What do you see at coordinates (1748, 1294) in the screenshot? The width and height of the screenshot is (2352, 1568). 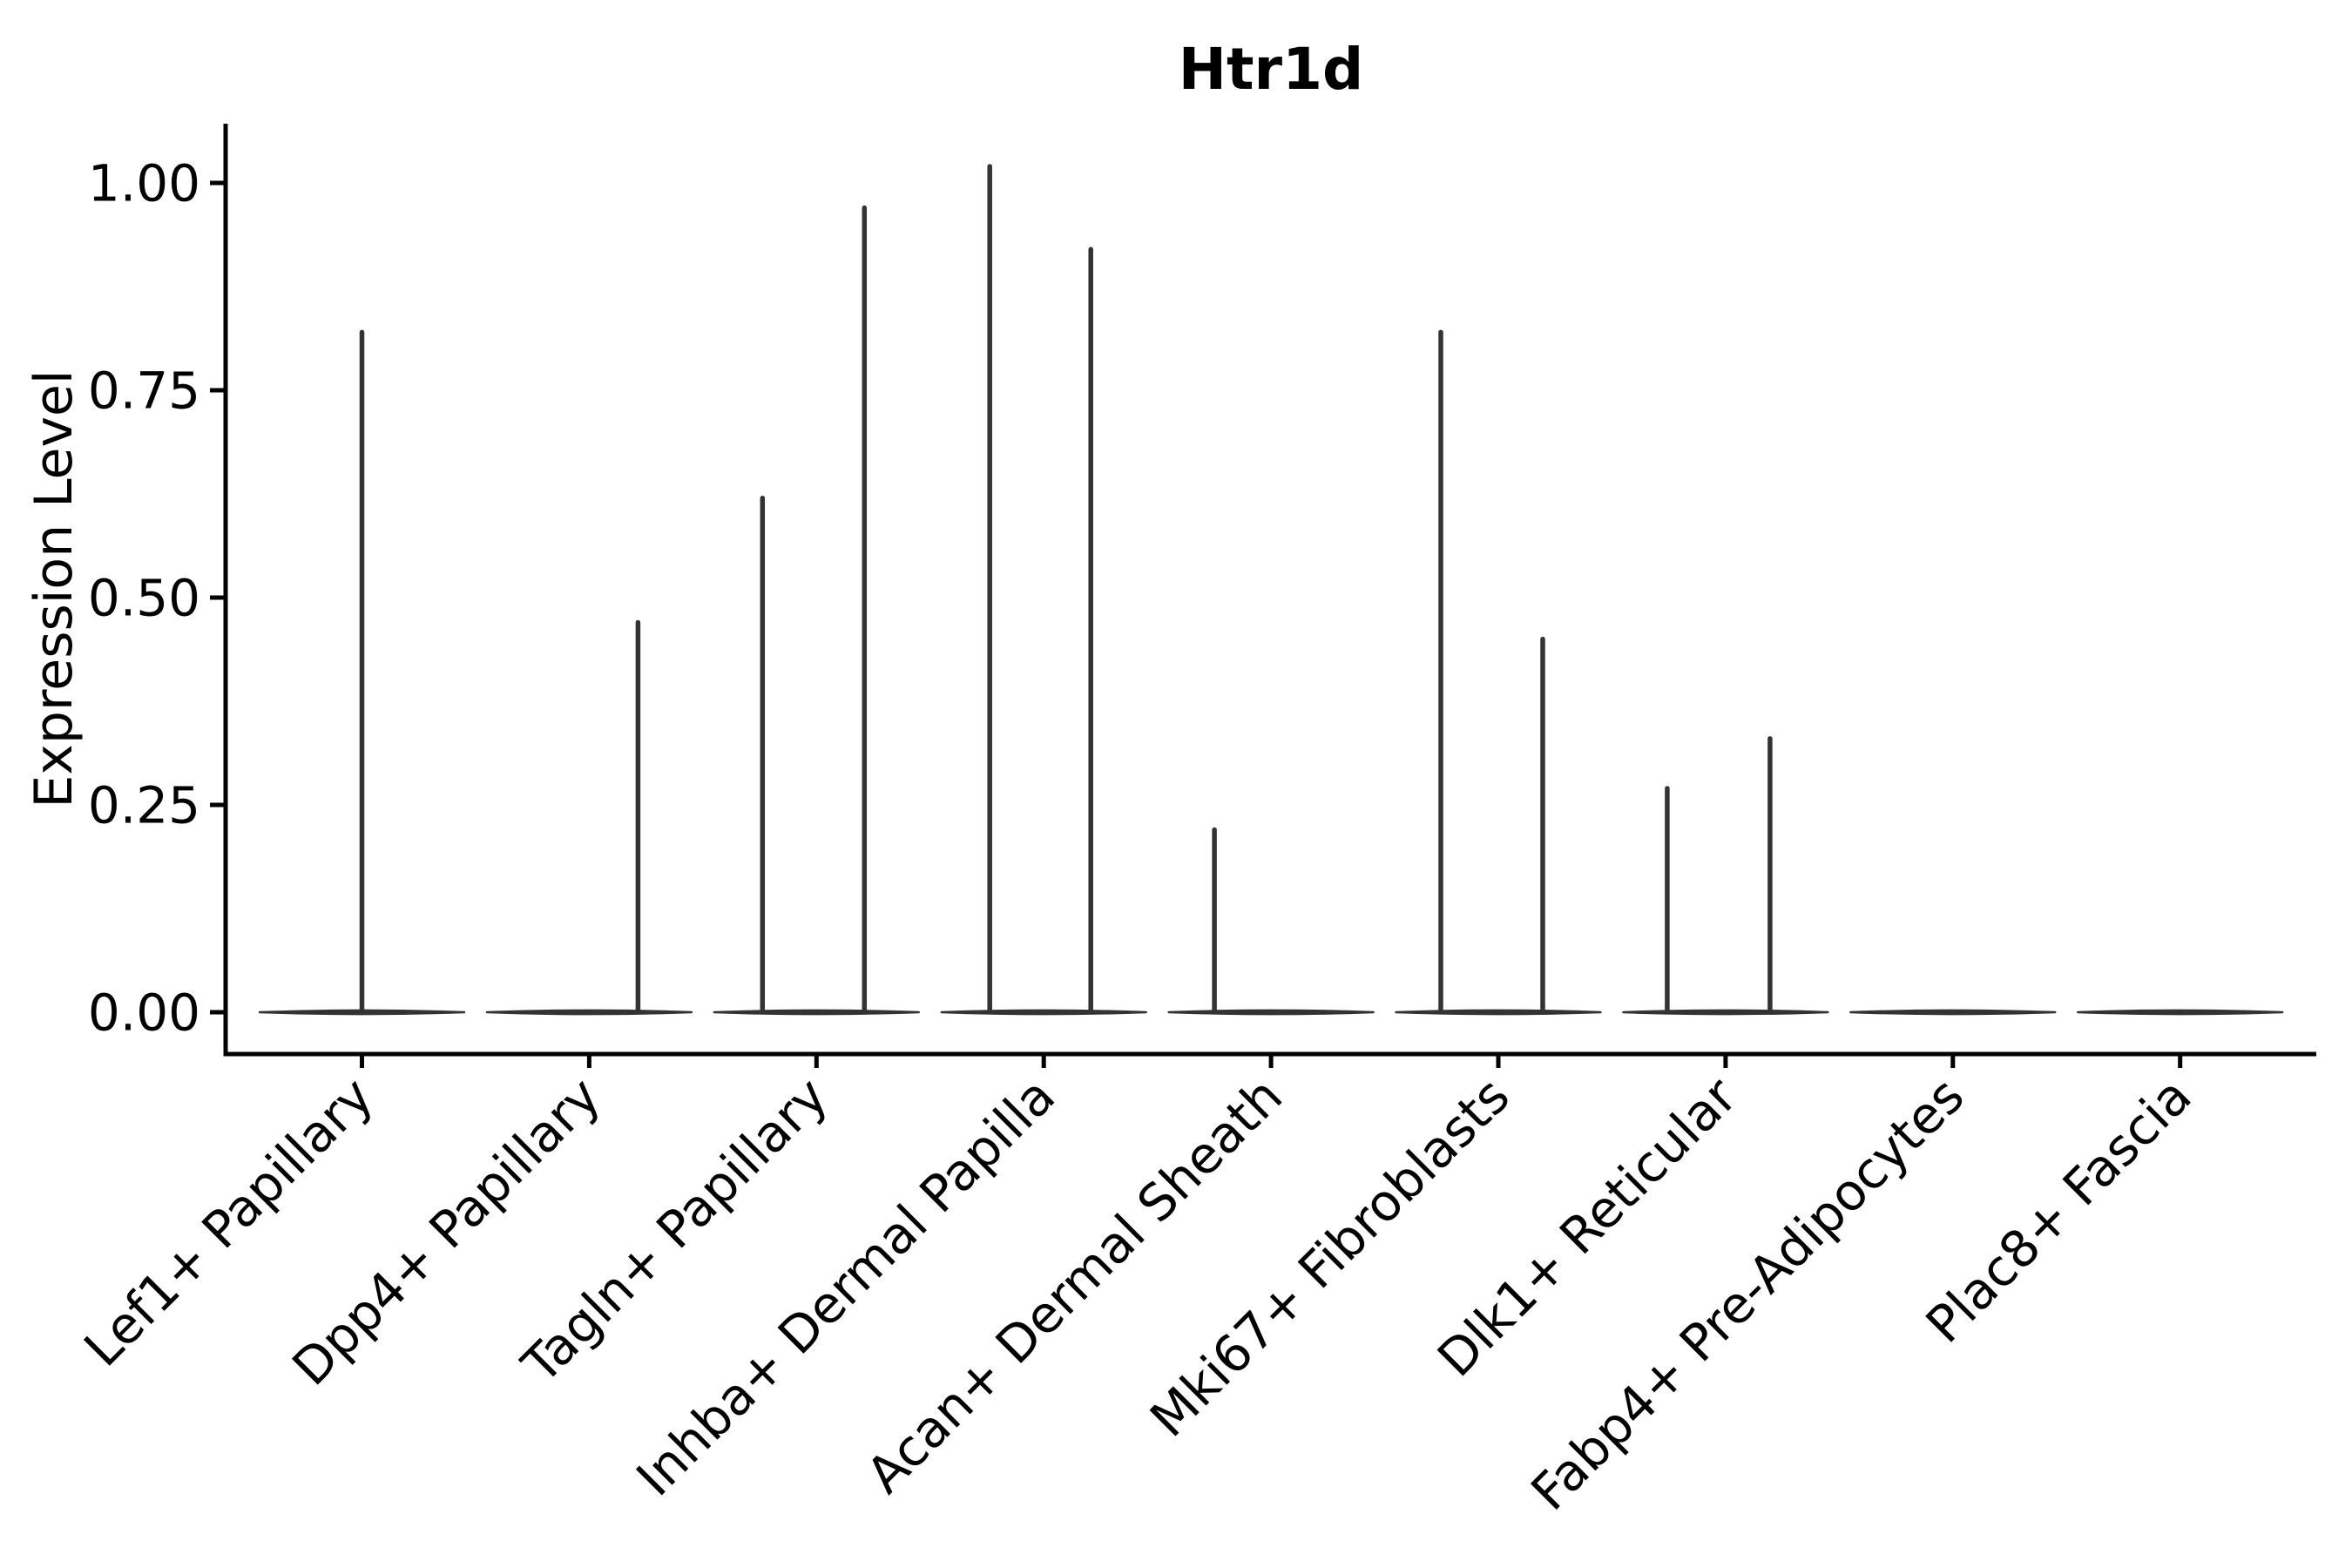 I see `x-tick-label: Fabp4+ Pre-Adipocytes` at bounding box center [1748, 1294].